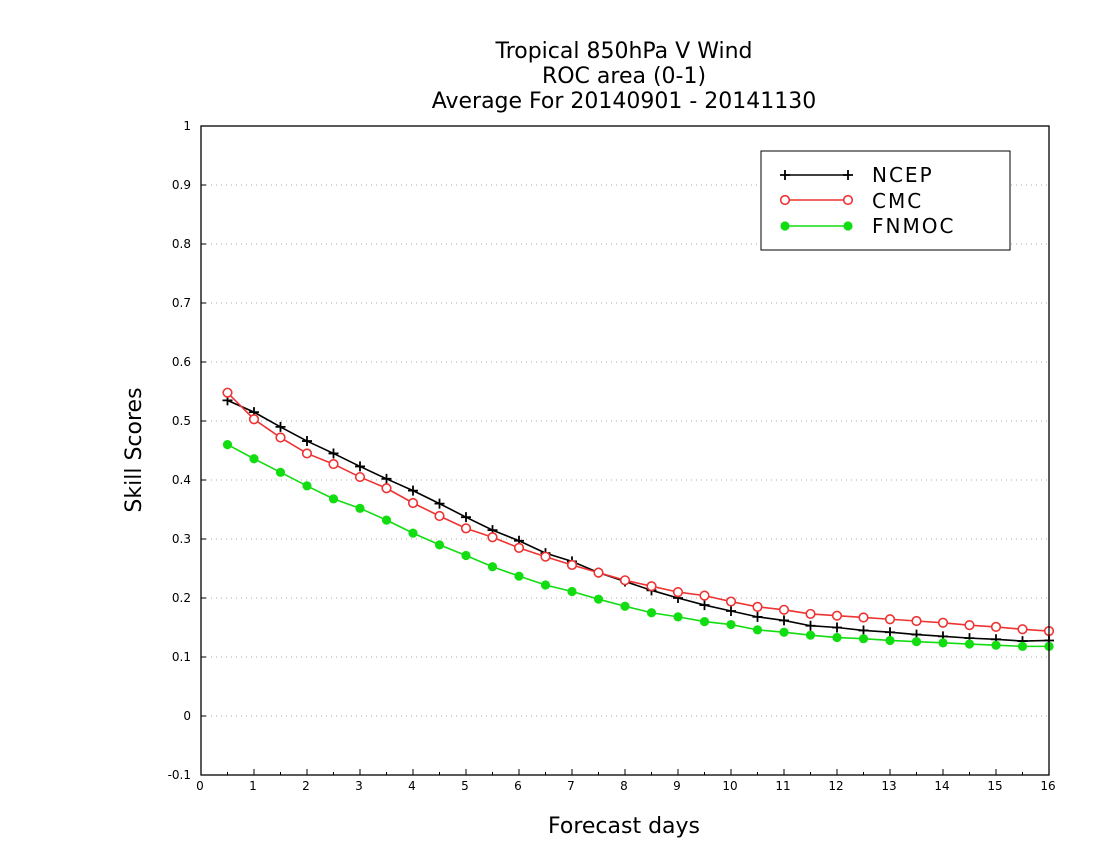  What do you see at coordinates (306, 786) in the screenshot?
I see `x-tick-label: 2` at bounding box center [306, 786].